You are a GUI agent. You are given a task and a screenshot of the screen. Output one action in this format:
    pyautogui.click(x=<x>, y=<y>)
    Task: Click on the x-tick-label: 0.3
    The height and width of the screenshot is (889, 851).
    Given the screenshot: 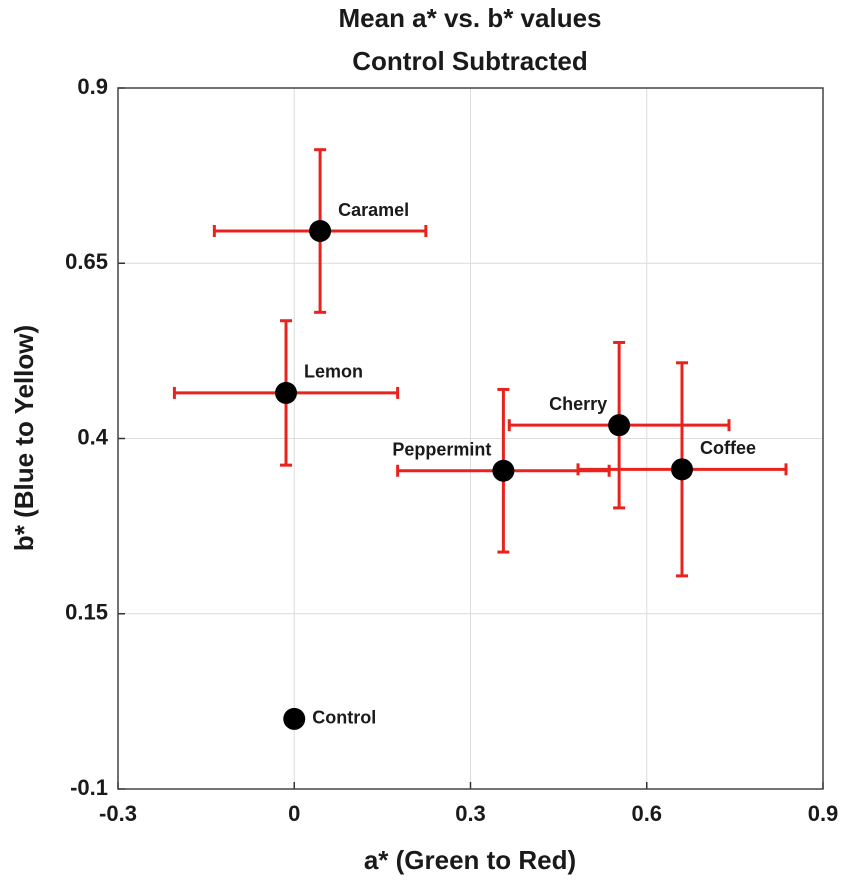 What is the action you would take?
    pyautogui.click(x=470, y=813)
    